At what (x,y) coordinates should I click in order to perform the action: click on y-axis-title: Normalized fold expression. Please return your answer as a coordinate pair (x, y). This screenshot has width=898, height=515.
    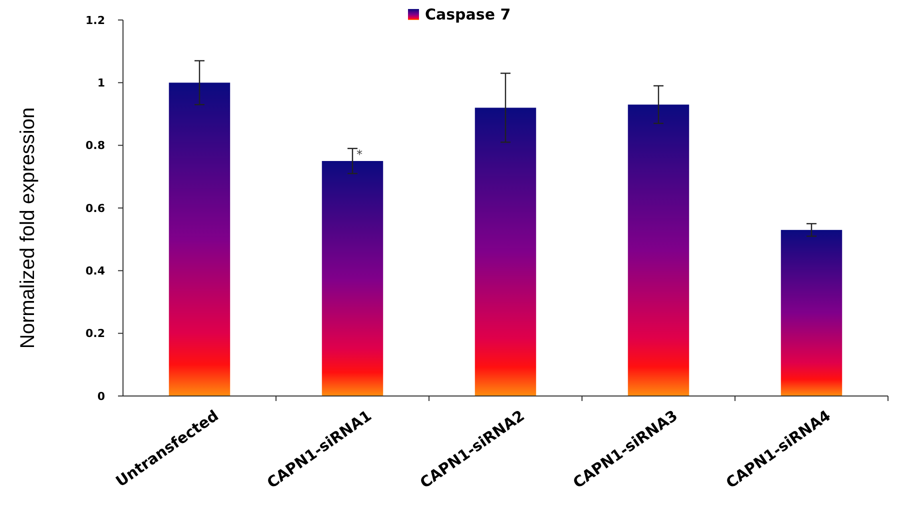
    Looking at the image, I should click on (28, 228).